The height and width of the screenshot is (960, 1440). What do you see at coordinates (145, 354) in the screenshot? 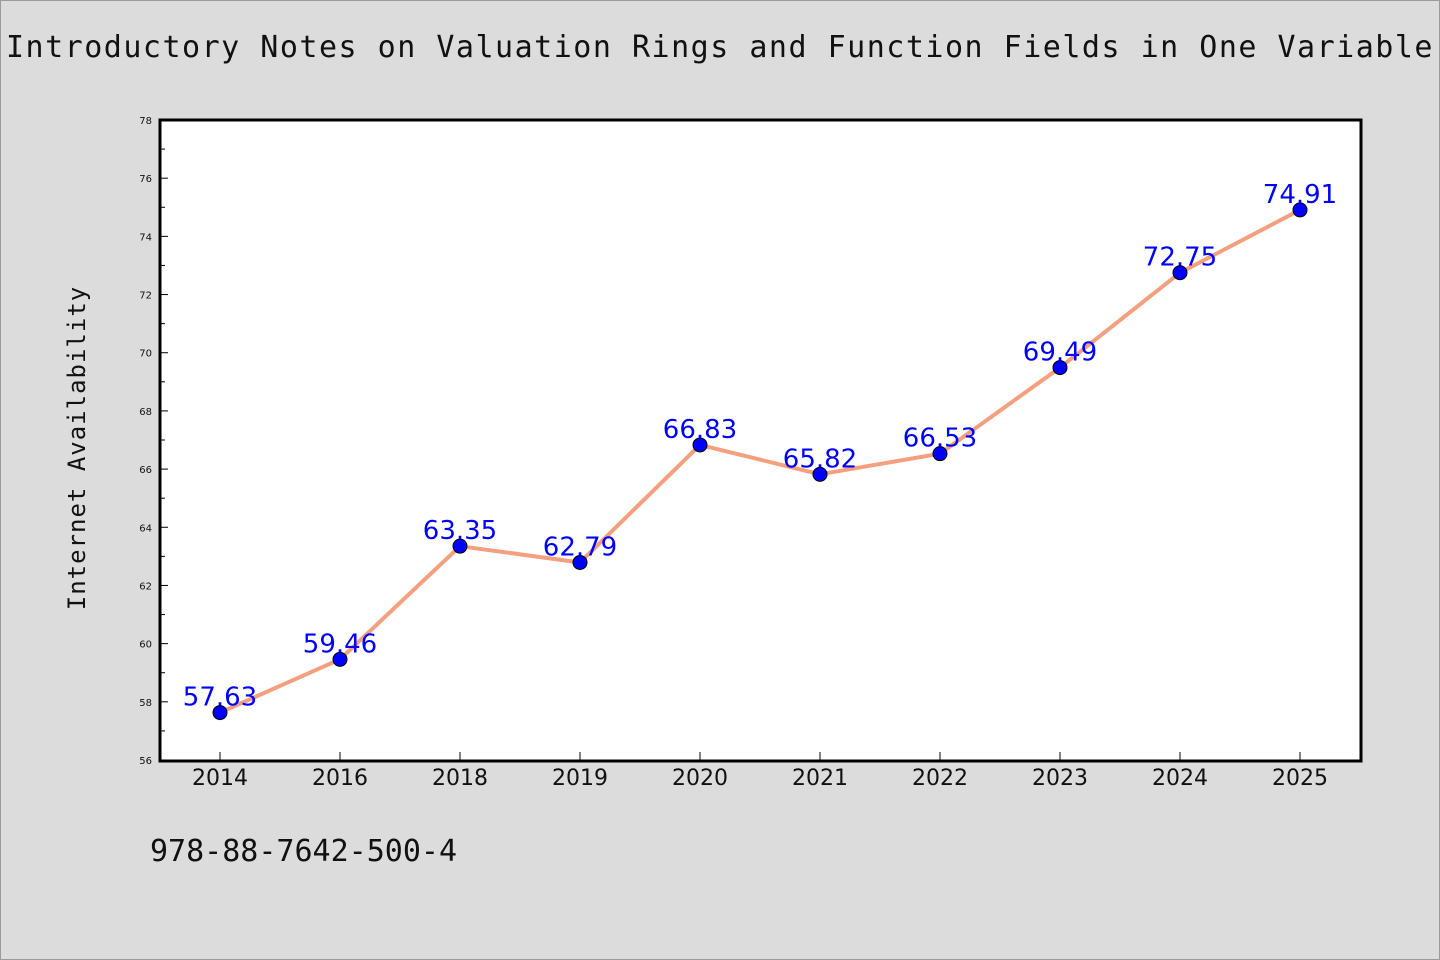
I see `y-tick-label: 70` at bounding box center [145, 354].